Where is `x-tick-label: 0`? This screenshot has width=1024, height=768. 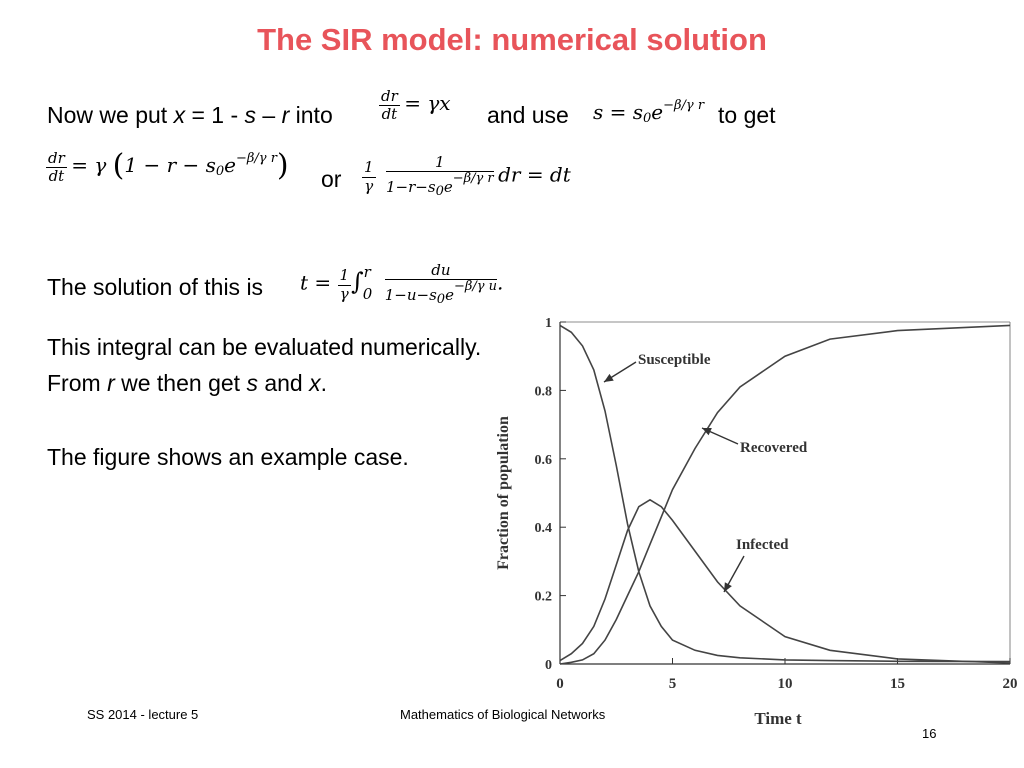 x-tick-label: 0 is located at coordinates (560, 684).